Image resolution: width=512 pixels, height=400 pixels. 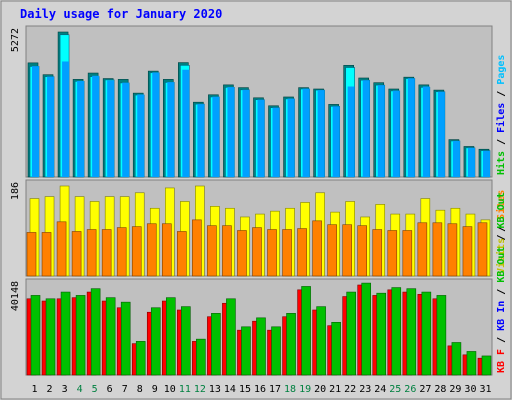 I want to click on x-tick-label: 25, so click(x=395, y=389).